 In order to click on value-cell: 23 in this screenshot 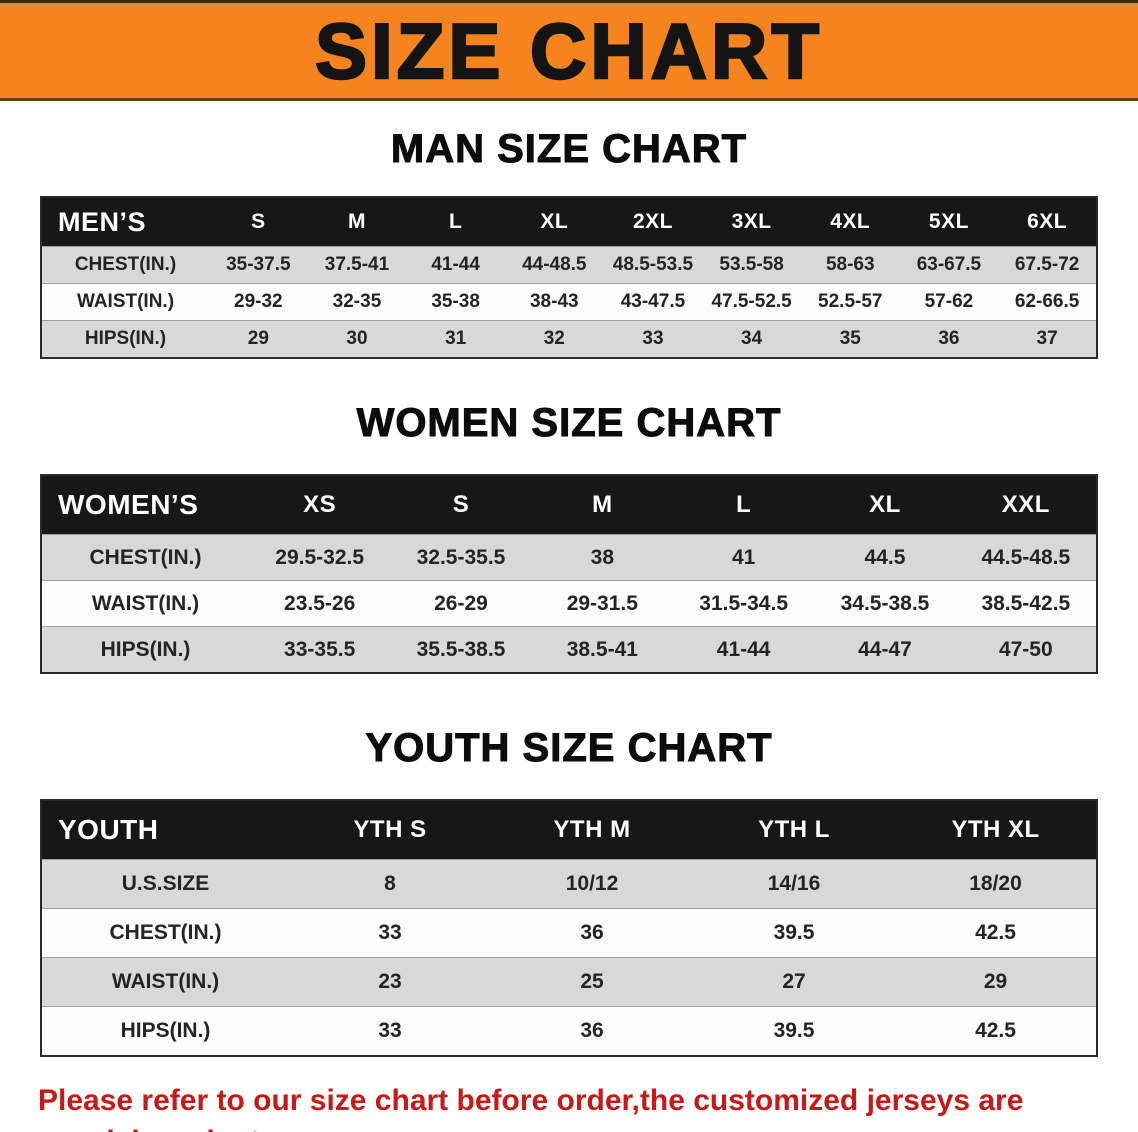, I will do `click(390, 982)`.